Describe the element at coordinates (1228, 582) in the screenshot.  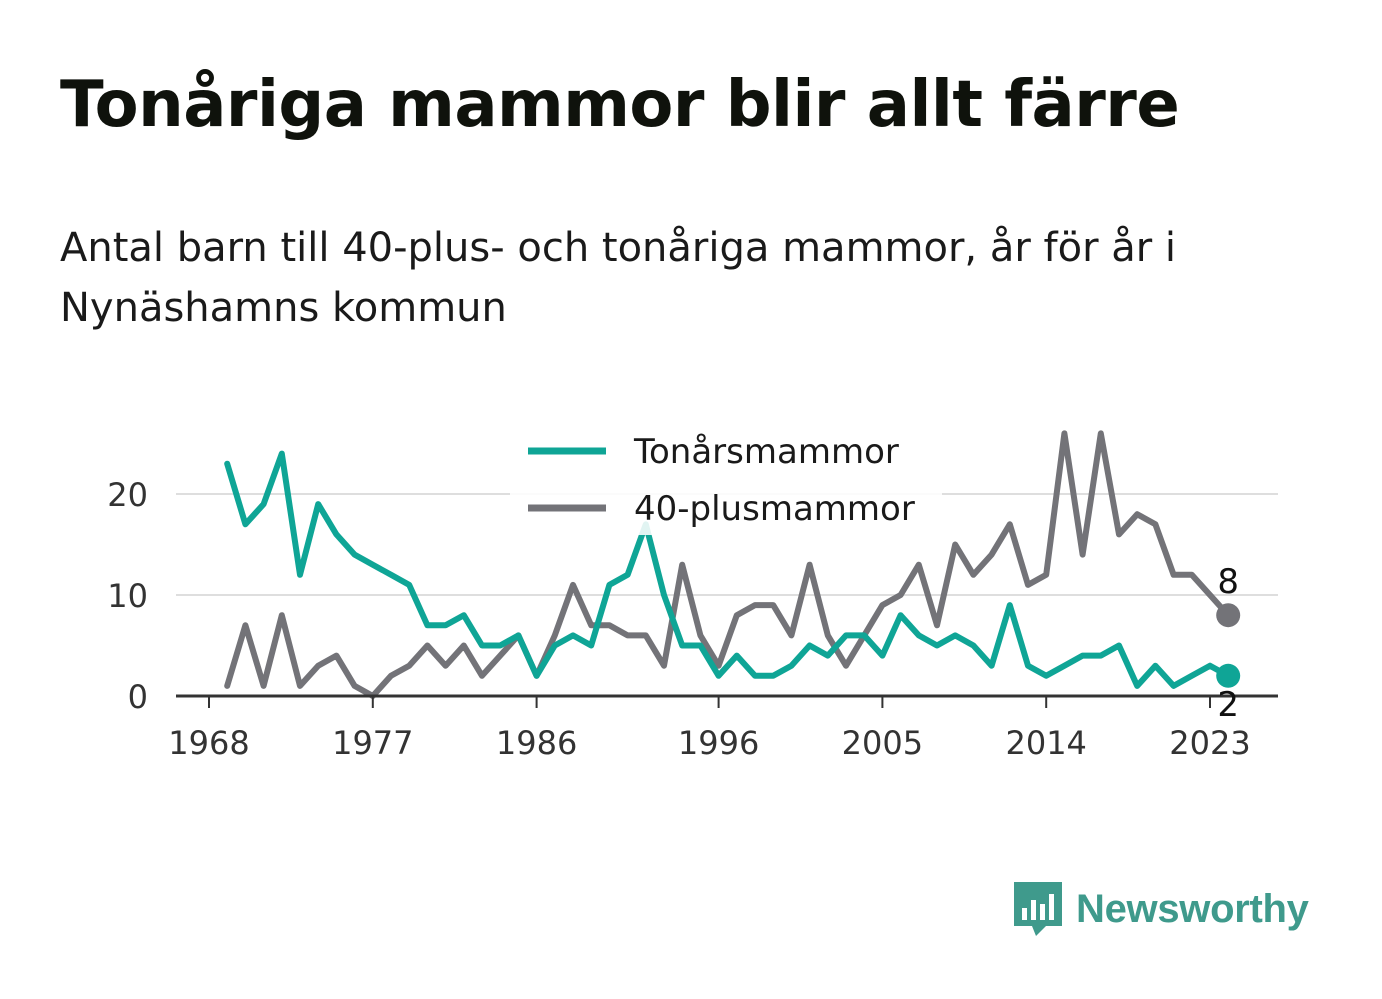
I see `end-label: 8` at that location.